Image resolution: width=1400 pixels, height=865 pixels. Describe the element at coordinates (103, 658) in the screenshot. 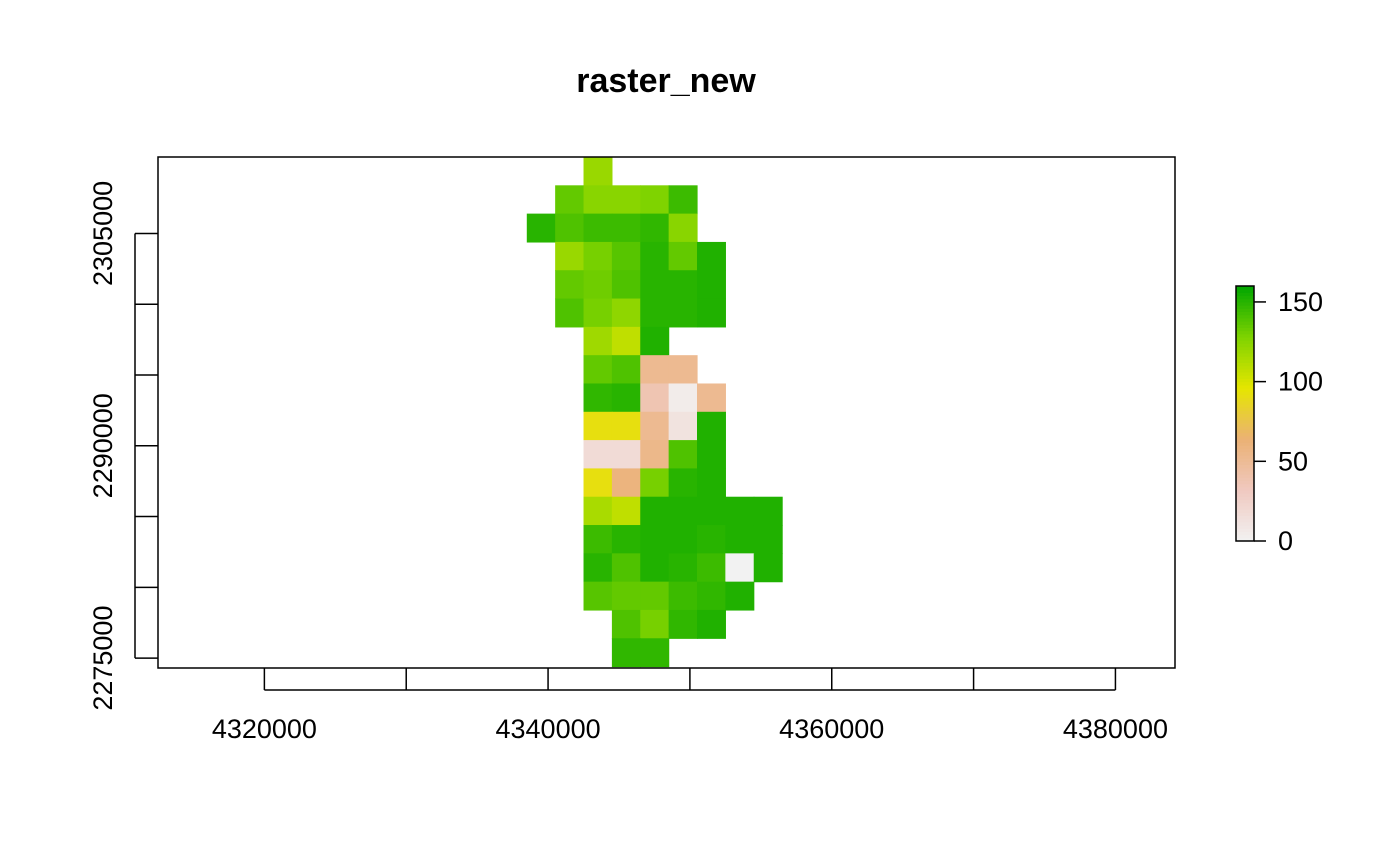

I see `y-tick-label: 2275000` at that location.